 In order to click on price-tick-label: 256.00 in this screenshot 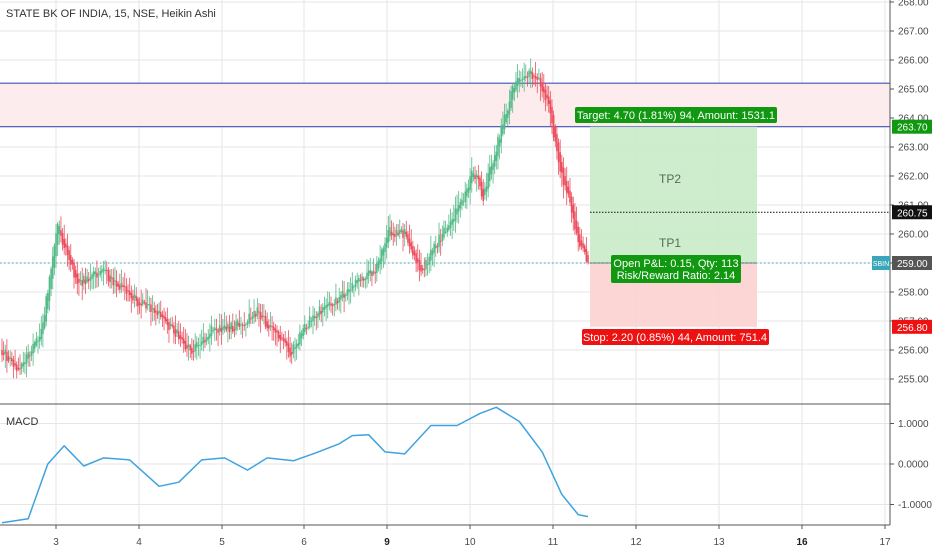, I will do `click(913, 351)`.